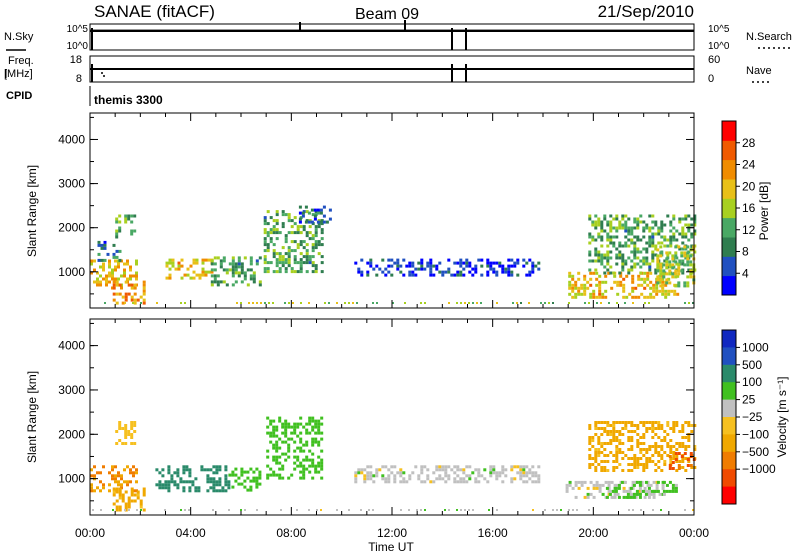 The height and width of the screenshot is (554, 800). What do you see at coordinates (752, 365) in the screenshot?
I see `colorbar-tick-label: 500` at bounding box center [752, 365].